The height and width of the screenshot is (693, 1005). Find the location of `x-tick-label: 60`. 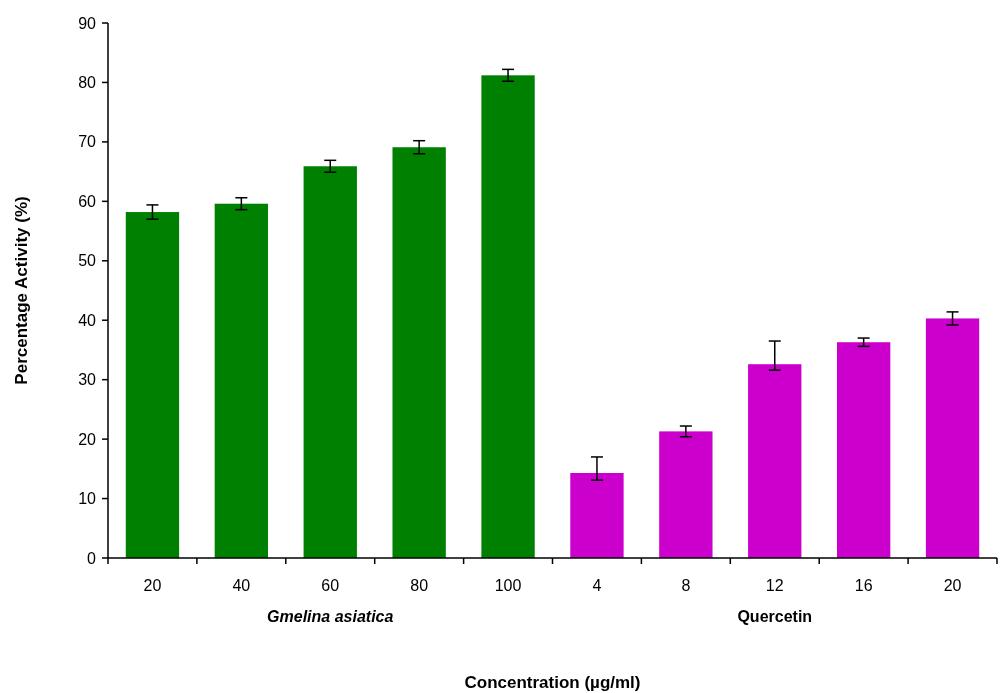

x-tick-label: 60 is located at coordinates (330, 585).